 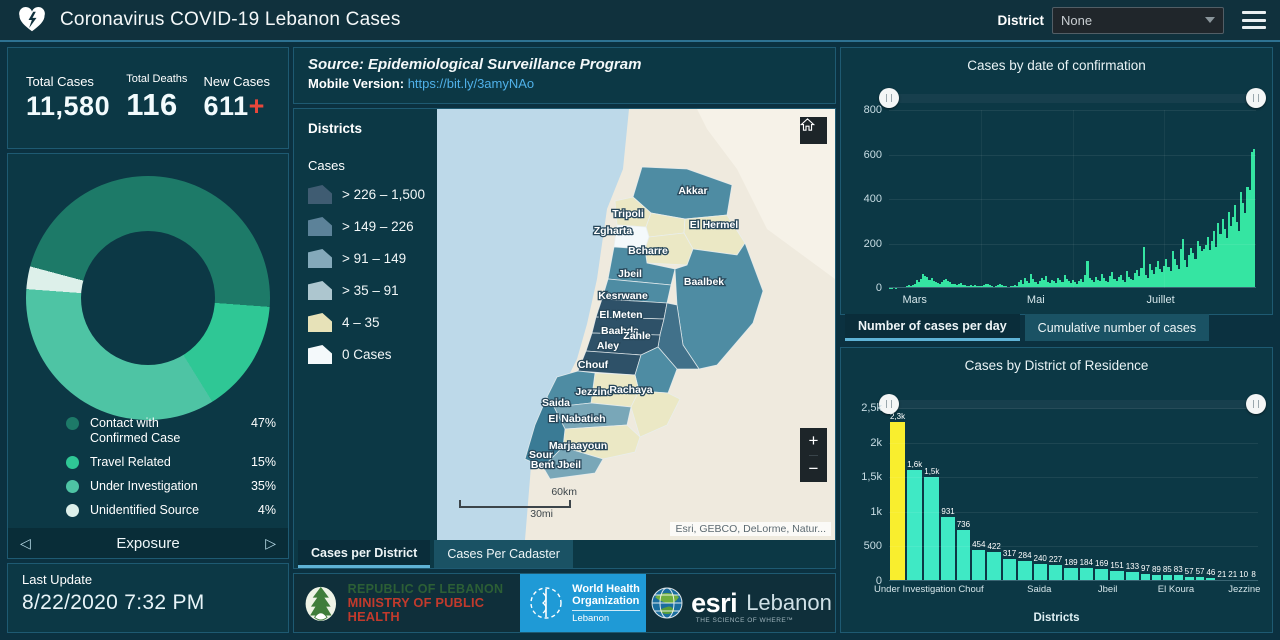 I want to click on map-tab-cases-per-district: Cases per District, so click(x=364, y=554).